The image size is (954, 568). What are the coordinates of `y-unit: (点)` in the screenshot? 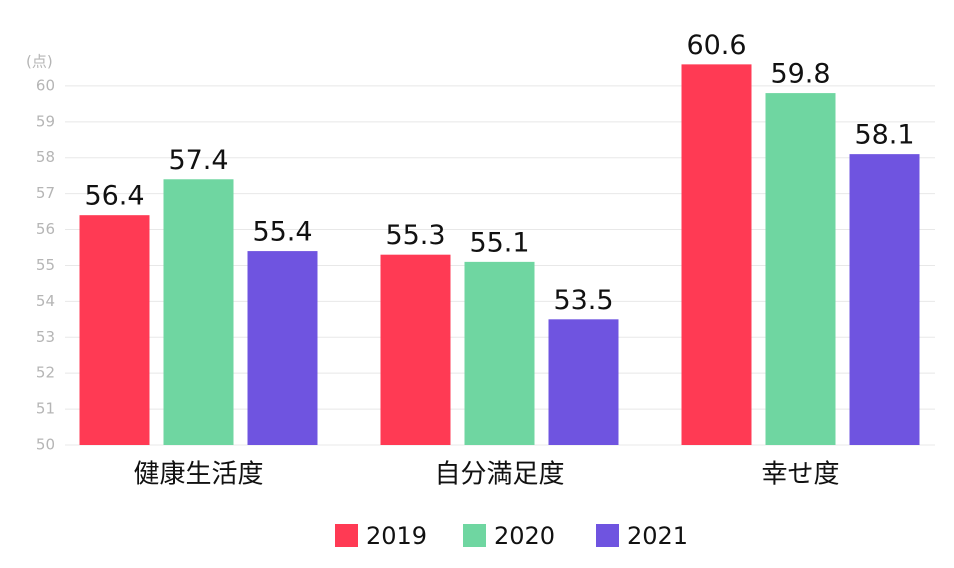 It's located at (39, 62).